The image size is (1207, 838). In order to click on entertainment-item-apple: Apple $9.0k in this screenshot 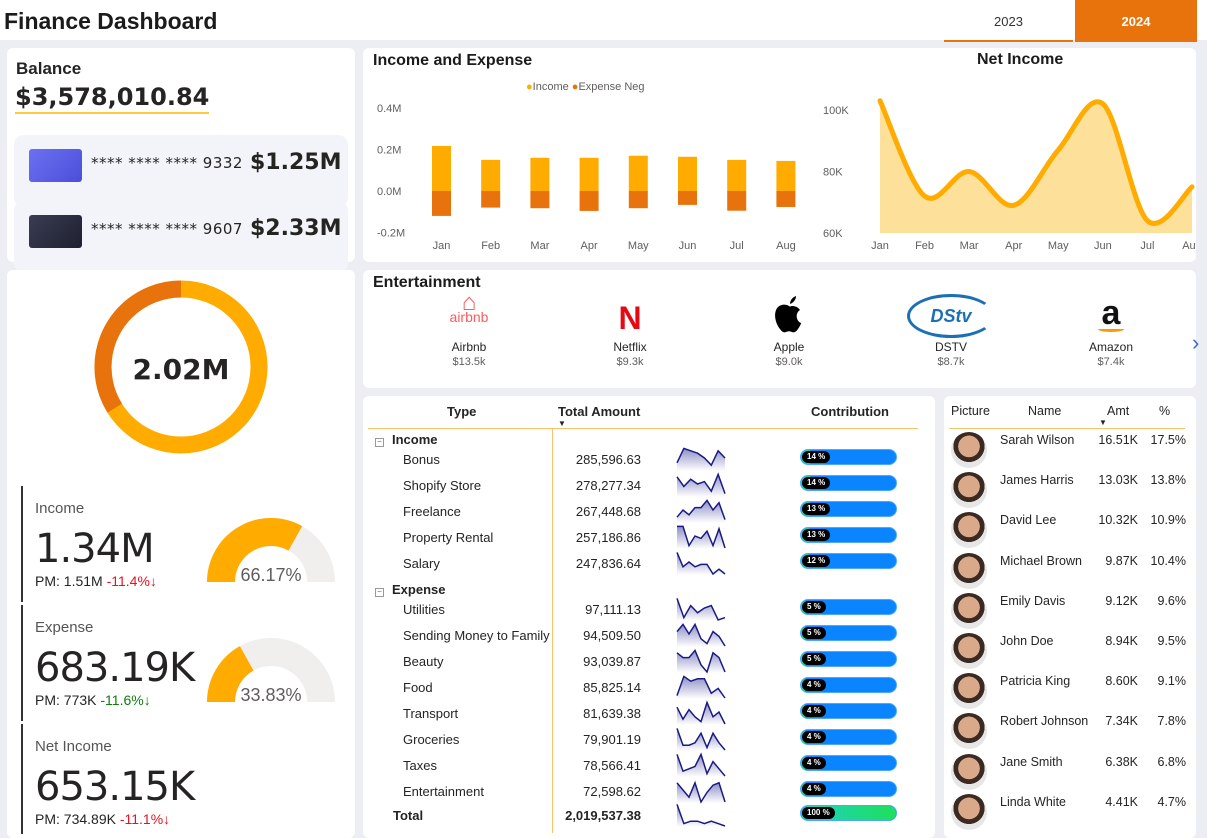, I will do `click(789, 332)`.